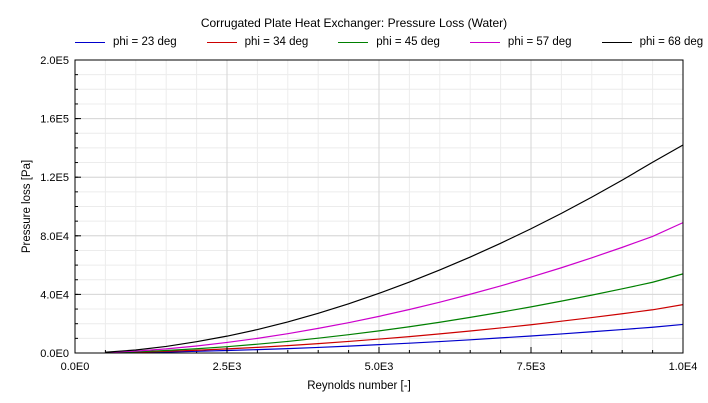 The image size is (708, 403). Describe the element at coordinates (379, 367) in the screenshot. I see `x-tick-label: 5.0E3` at that location.